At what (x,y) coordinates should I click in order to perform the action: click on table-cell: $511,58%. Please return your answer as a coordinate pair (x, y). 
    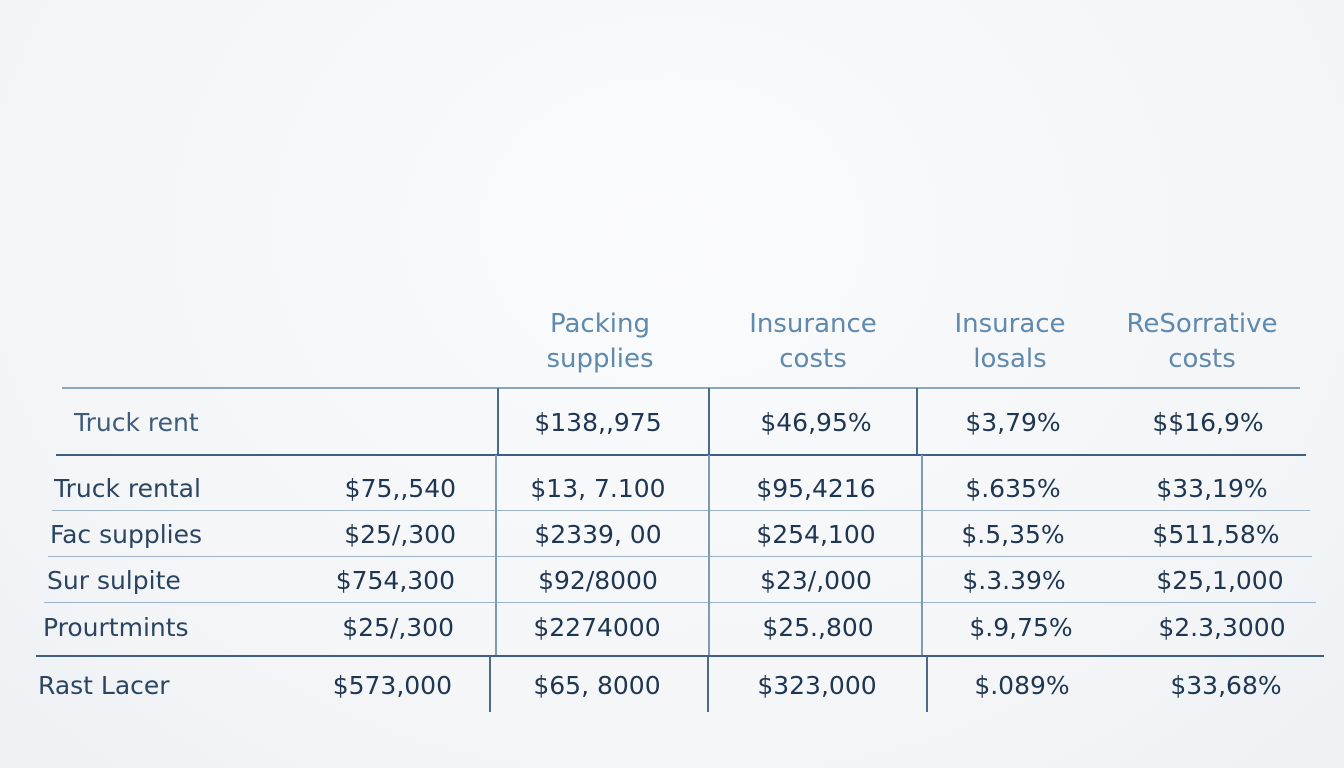
    Looking at the image, I should click on (1216, 534).